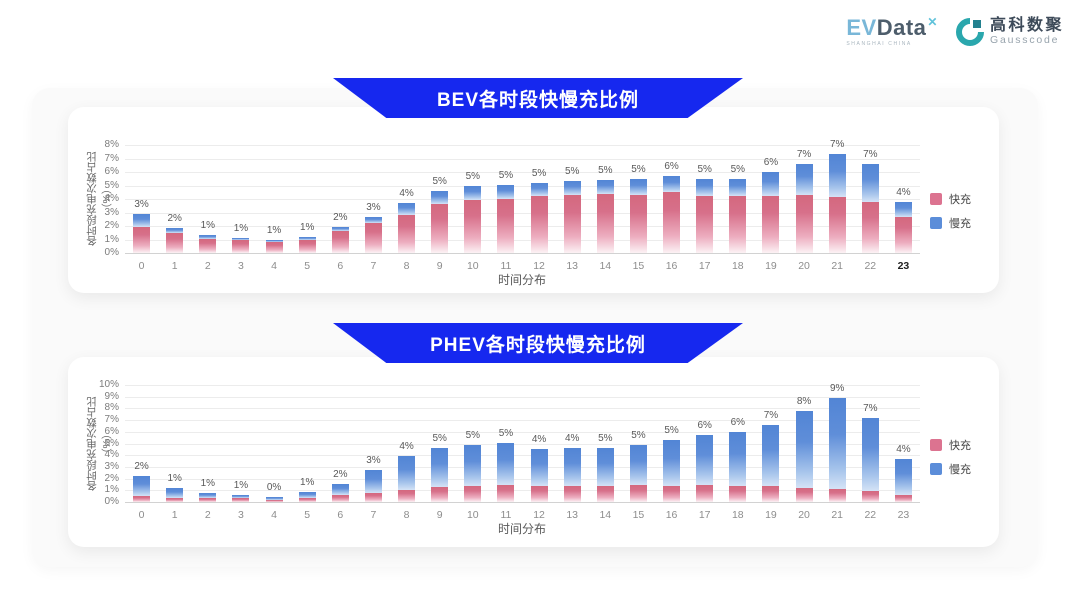 The height and width of the screenshot is (608, 1080). Describe the element at coordinates (340, 515) in the screenshot. I see `x-tick-label: 6` at that location.